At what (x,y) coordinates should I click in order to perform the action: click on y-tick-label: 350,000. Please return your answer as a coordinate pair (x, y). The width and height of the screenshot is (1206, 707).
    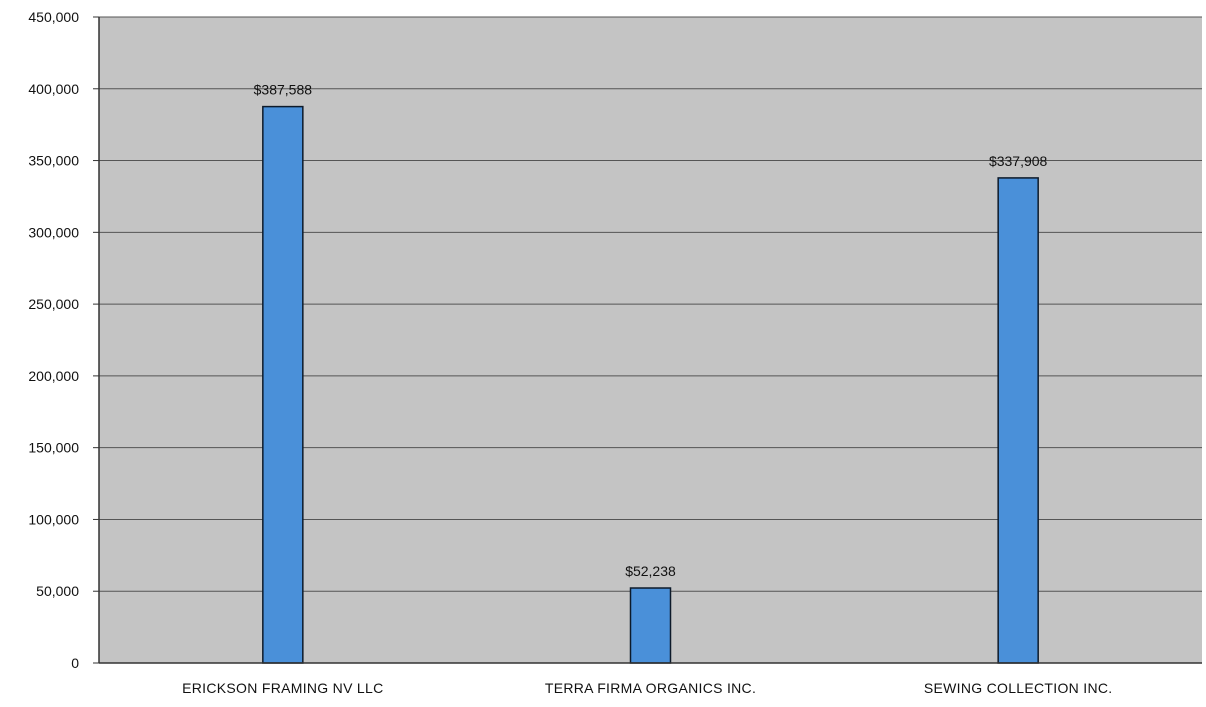
    Looking at the image, I should click on (53, 161).